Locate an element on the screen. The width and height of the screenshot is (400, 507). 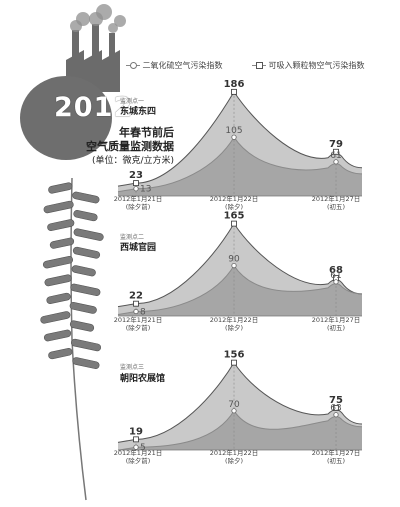
title-badge is located at coordinates (66, 118).